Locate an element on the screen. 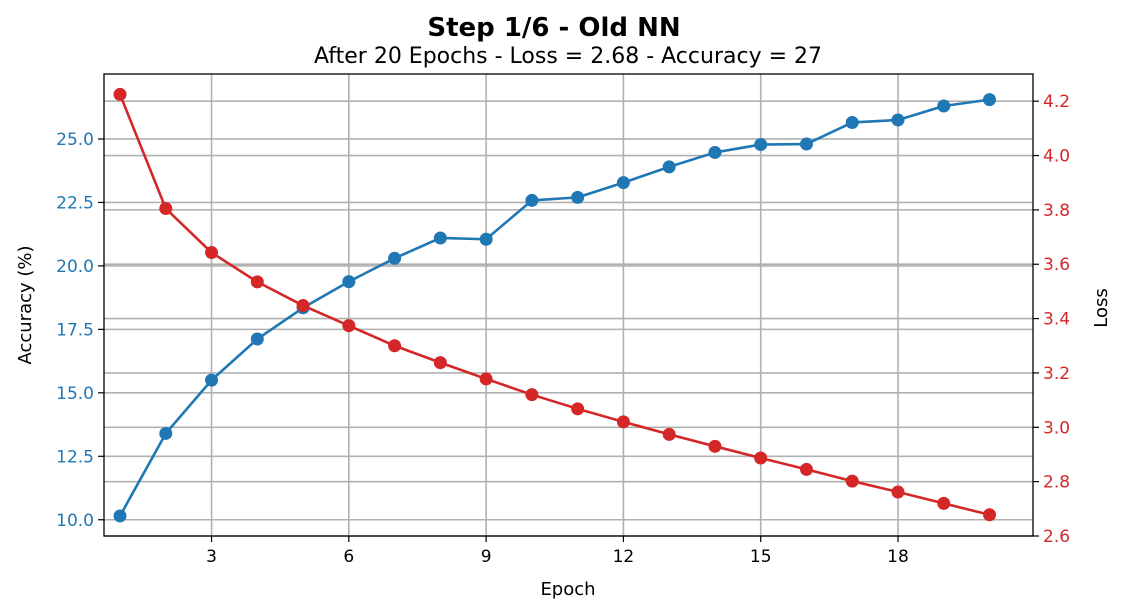  y-right-tick-label: 3.0 is located at coordinates (1056, 428).